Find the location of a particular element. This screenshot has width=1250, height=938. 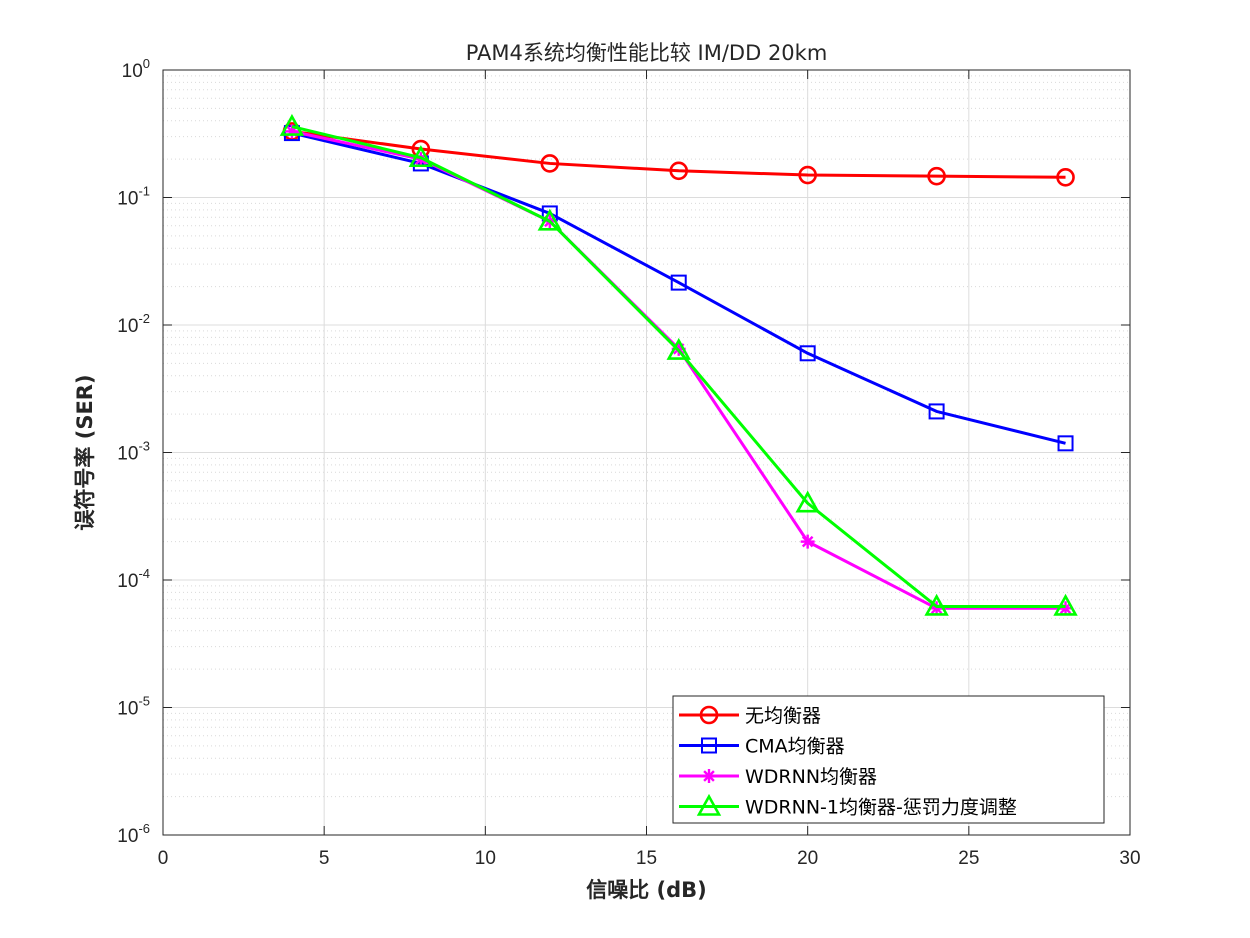

legend: 无均衡器 CMA均衡器 WDRNN均衡器 WDRNN-1均衡器-惩罚力度调整 is located at coordinates (888, 759).